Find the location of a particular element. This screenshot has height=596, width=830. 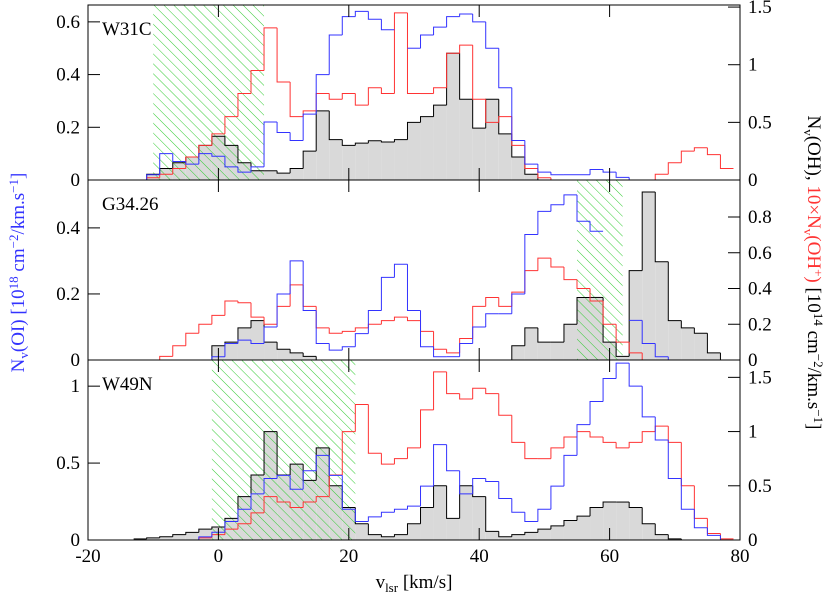

label-part: + is located at coordinates (818, 272).